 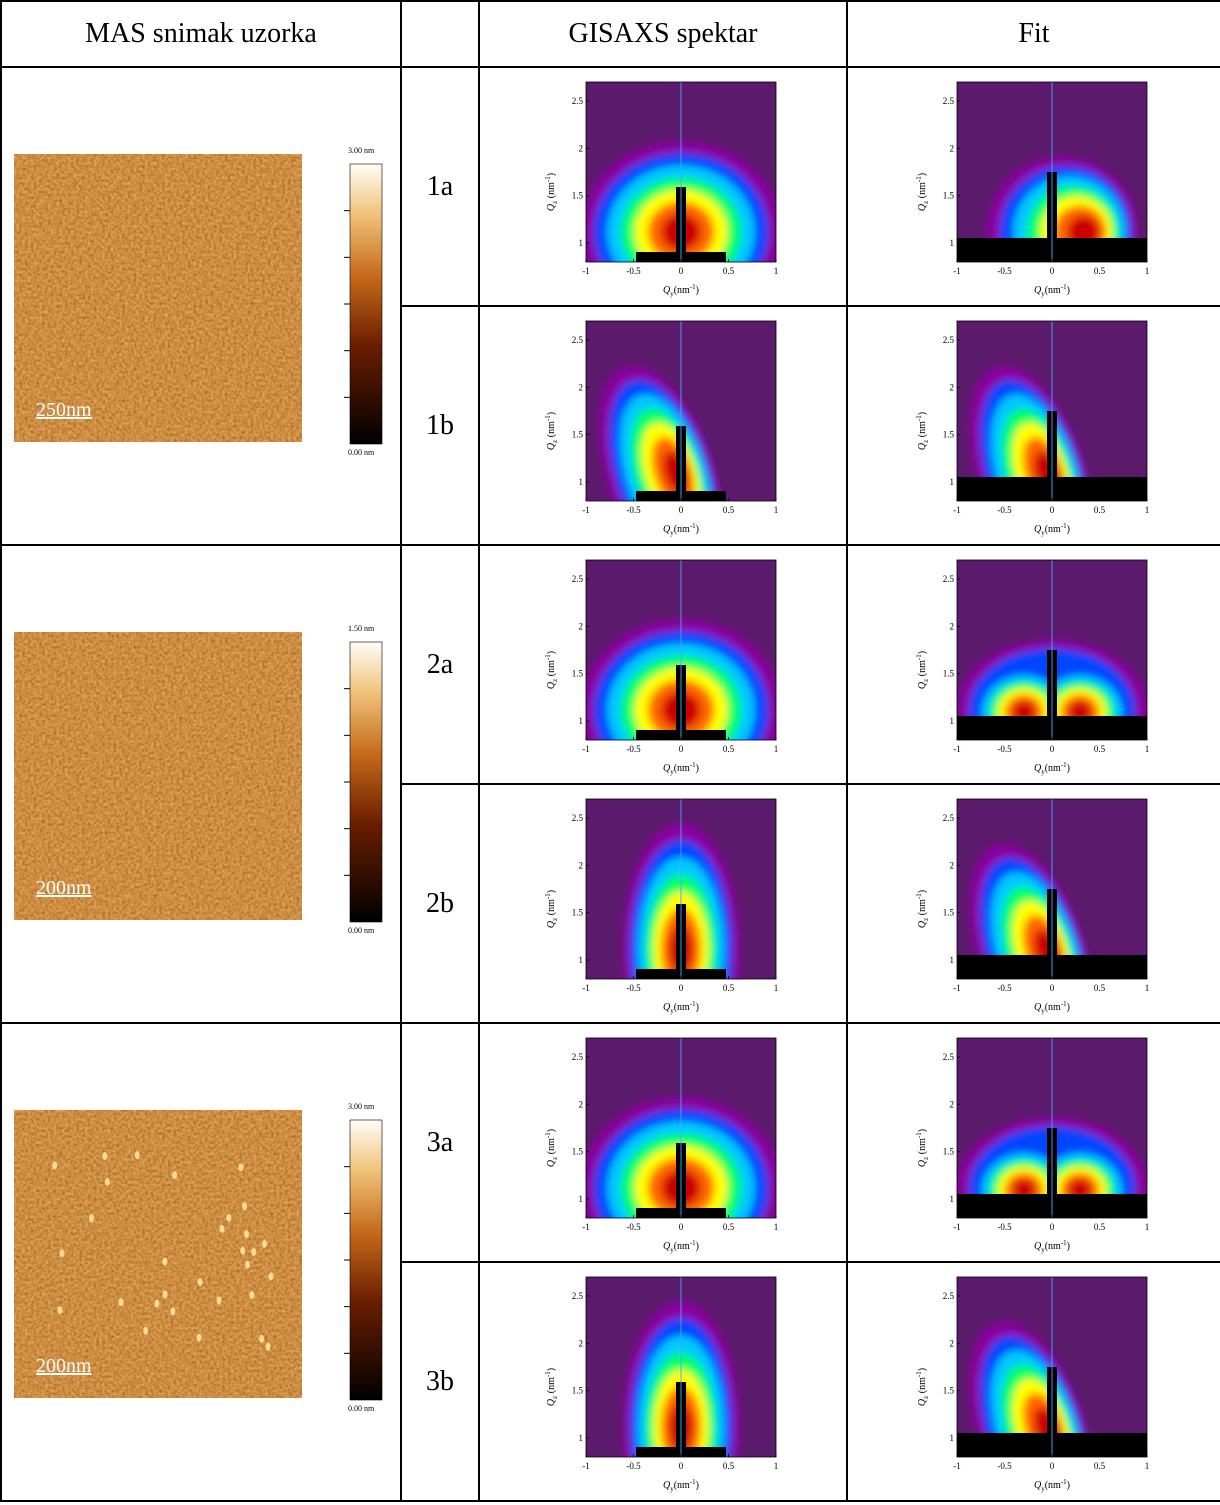 I want to click on scale-bar-label: 200nm, so click(x=64, y=1366).